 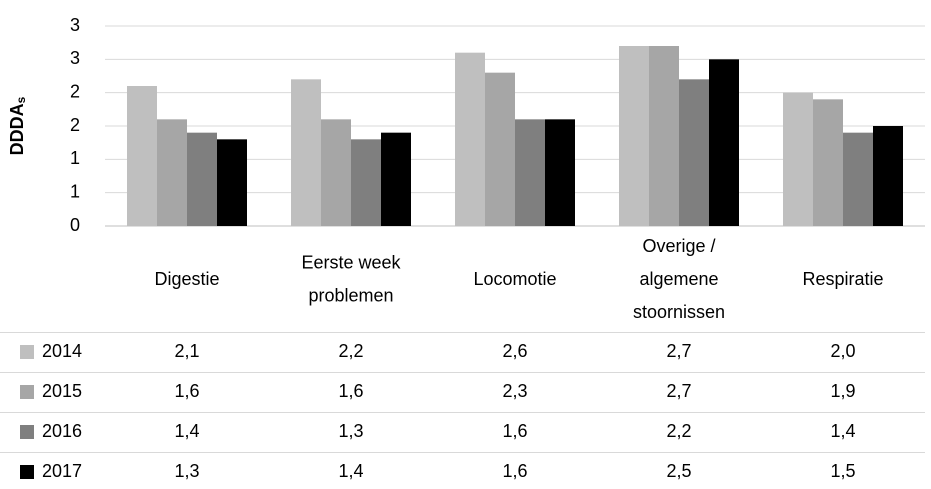 What do you see at coordinates (21, 99) in the screenshot?
I see `y-axis-label-sub: s` at bounding box center [21, 99].